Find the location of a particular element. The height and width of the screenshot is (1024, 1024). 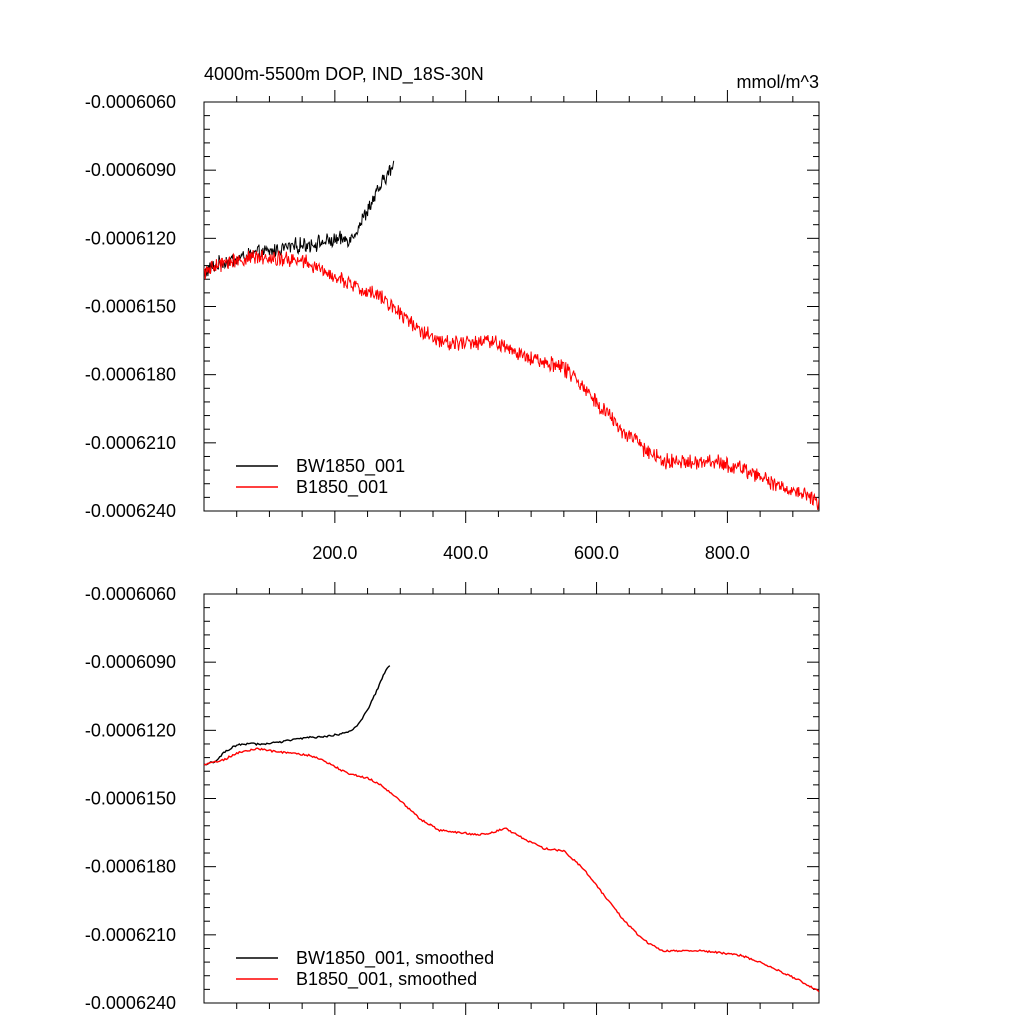

top-y-tick-label: -0.0006060 is located at coordinates (130, 102).